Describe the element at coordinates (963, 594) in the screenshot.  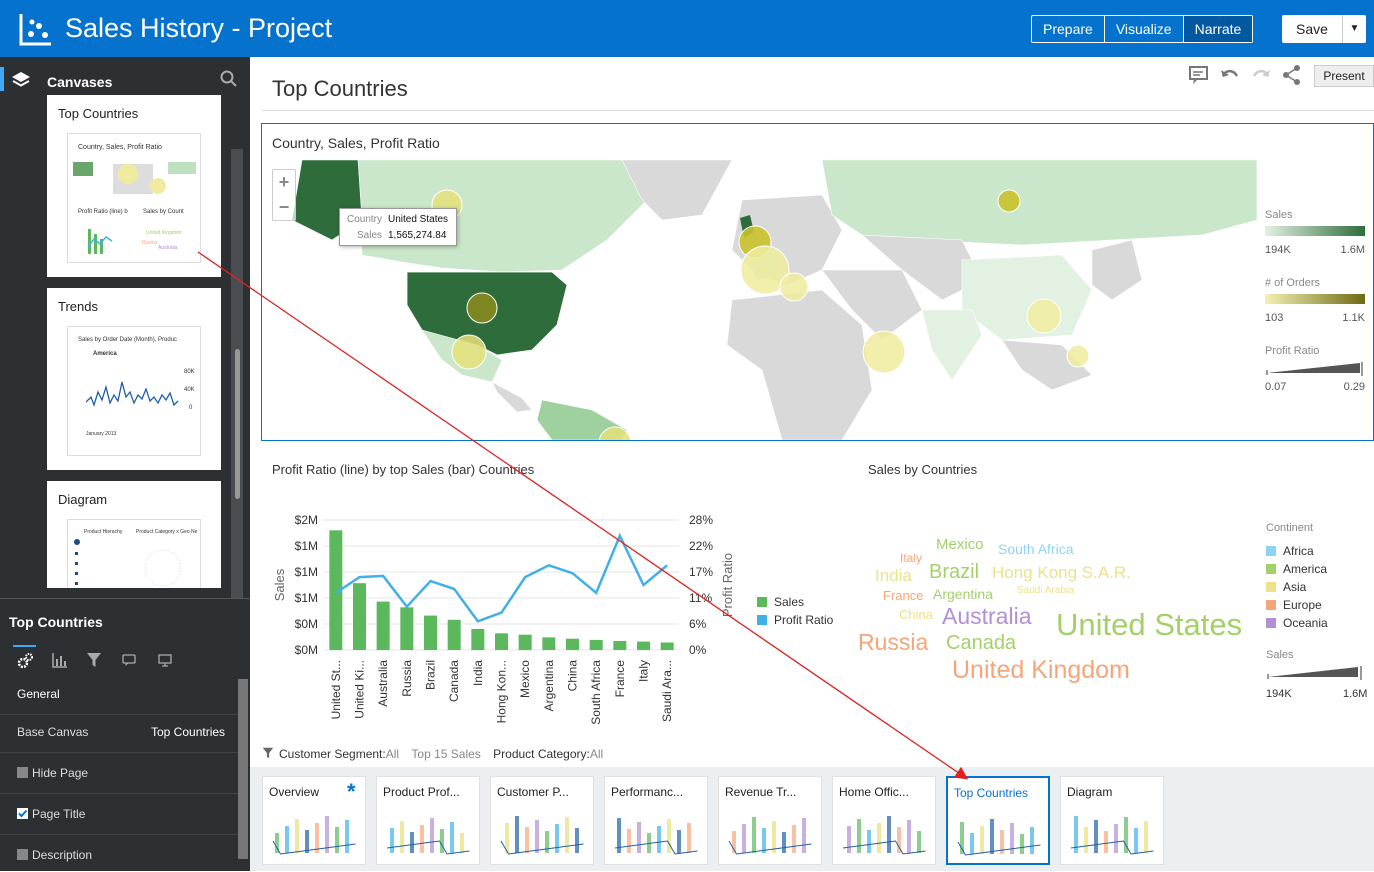
I see `word-argentina: Argentina` at that location.